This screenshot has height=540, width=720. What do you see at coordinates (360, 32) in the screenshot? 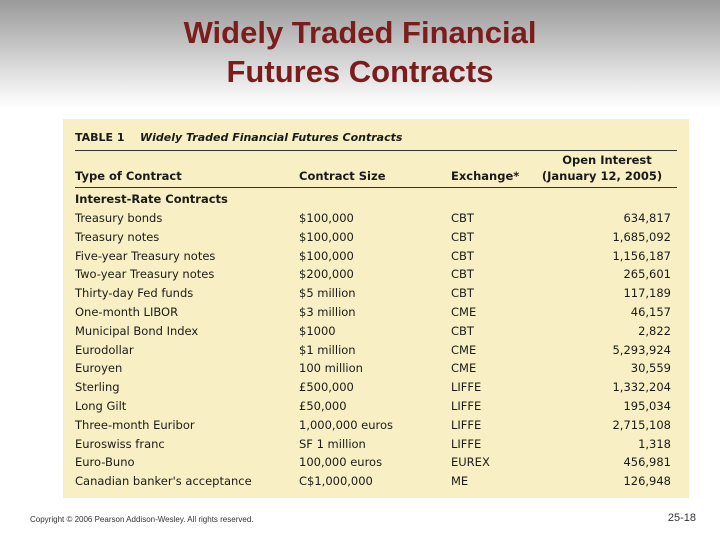
I see `title-line: Widely Traded Financial` at bounding box center [360, 32].